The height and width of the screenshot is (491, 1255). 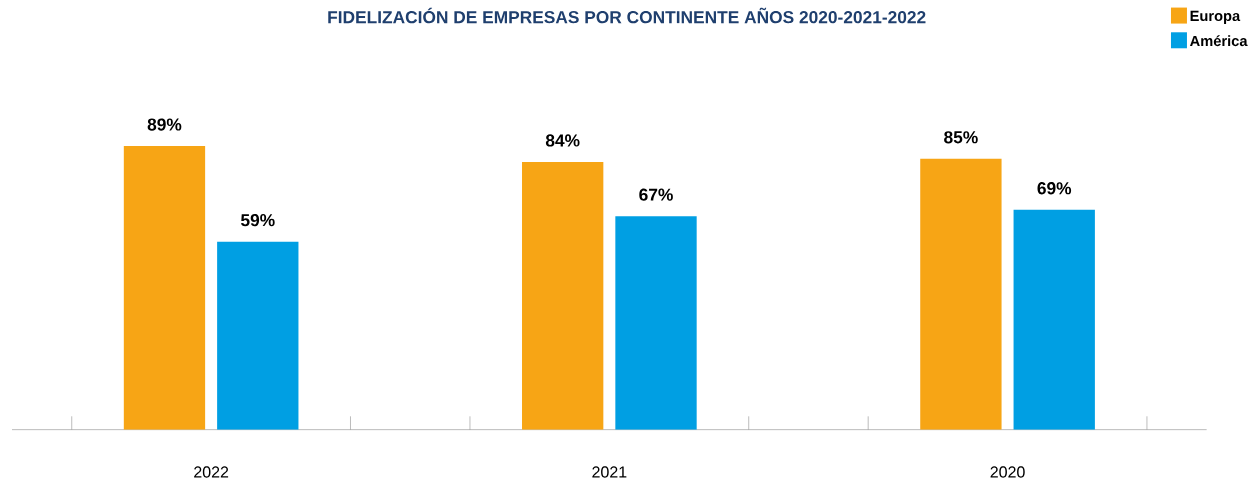 What do you see at coordinates (1054, 188) in the screenshot?
I see `data-label: 69%` at bounding box center [1054, 188].